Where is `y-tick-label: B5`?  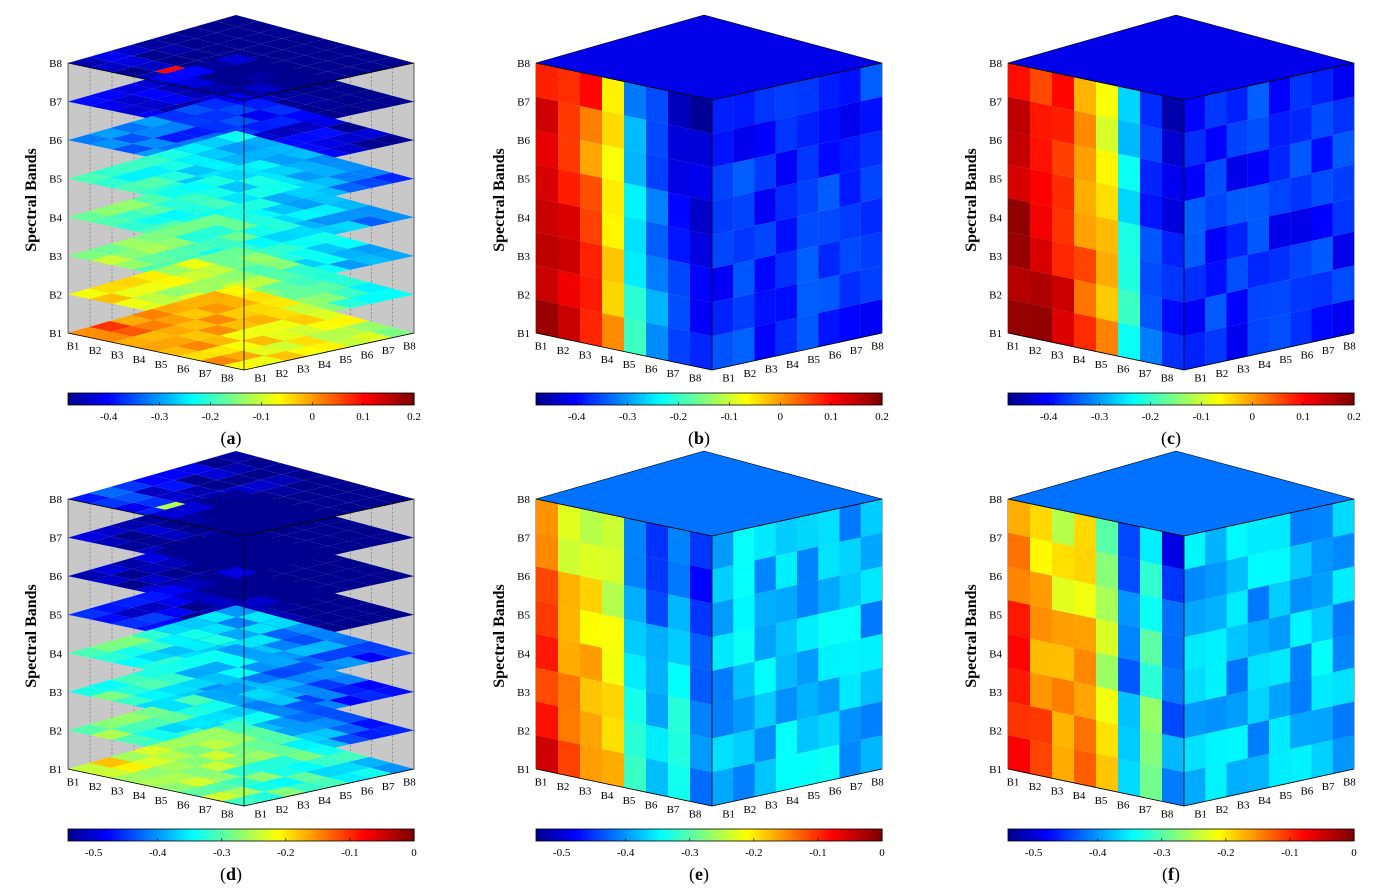 y-tick-label: B5 is located at coordinates (813, 360).